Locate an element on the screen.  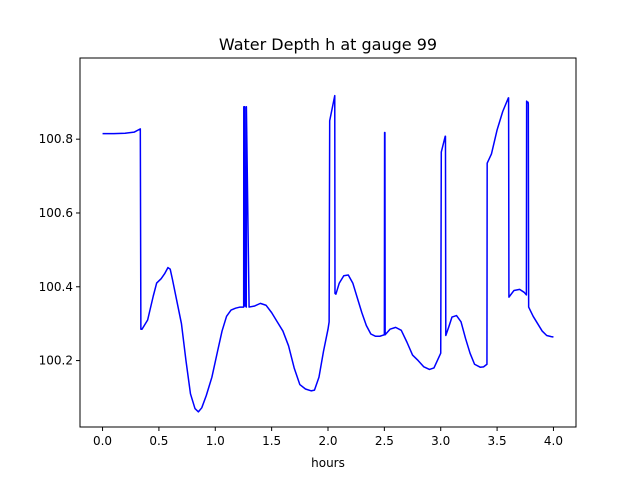
x-axis: 0.0 0.5 1.0 1.5 2.0 2.5 3.0 3.5 4.0 is located at coordinates (328, 437).